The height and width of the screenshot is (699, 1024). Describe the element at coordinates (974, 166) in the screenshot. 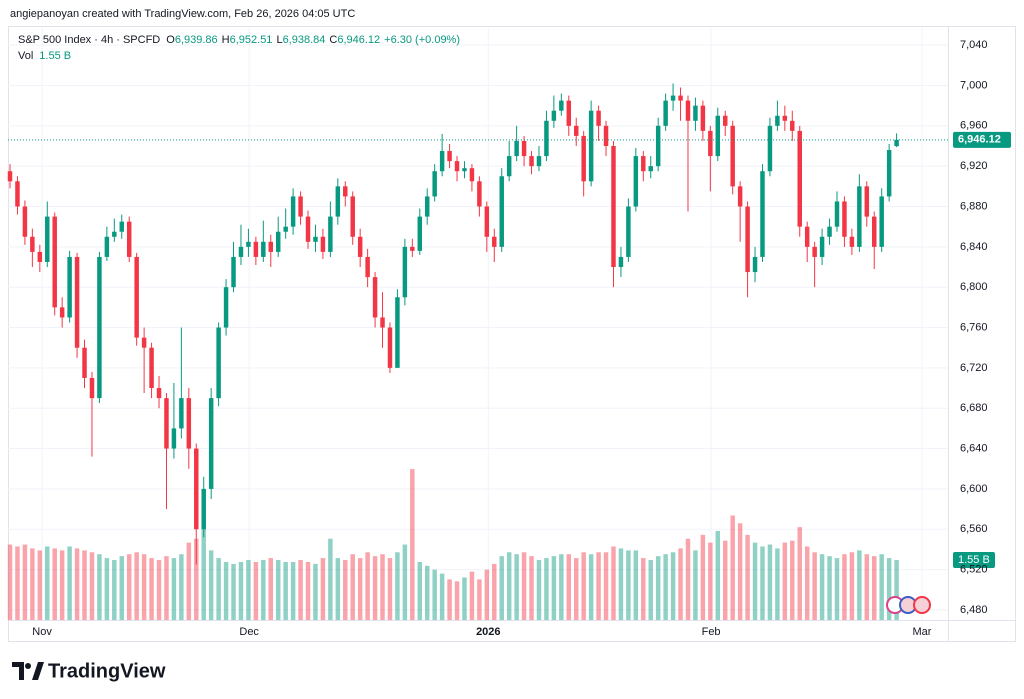

I see `y-tick-label: 6,920` at that location.